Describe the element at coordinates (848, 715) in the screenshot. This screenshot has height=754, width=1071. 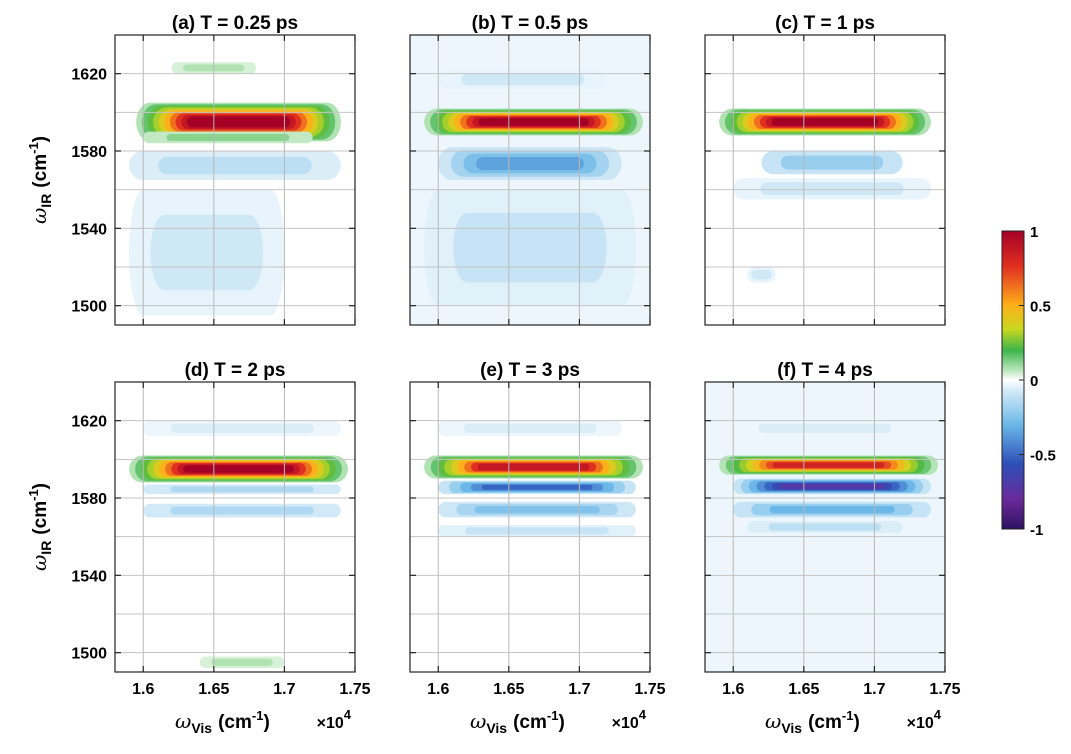
I see `x-axis-exponent: -1` at that location.